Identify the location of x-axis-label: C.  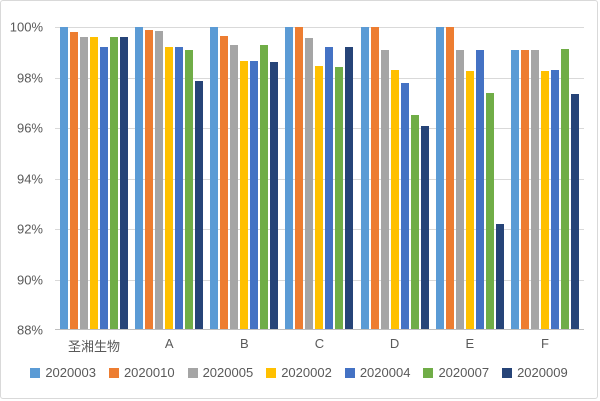
(319, 343).